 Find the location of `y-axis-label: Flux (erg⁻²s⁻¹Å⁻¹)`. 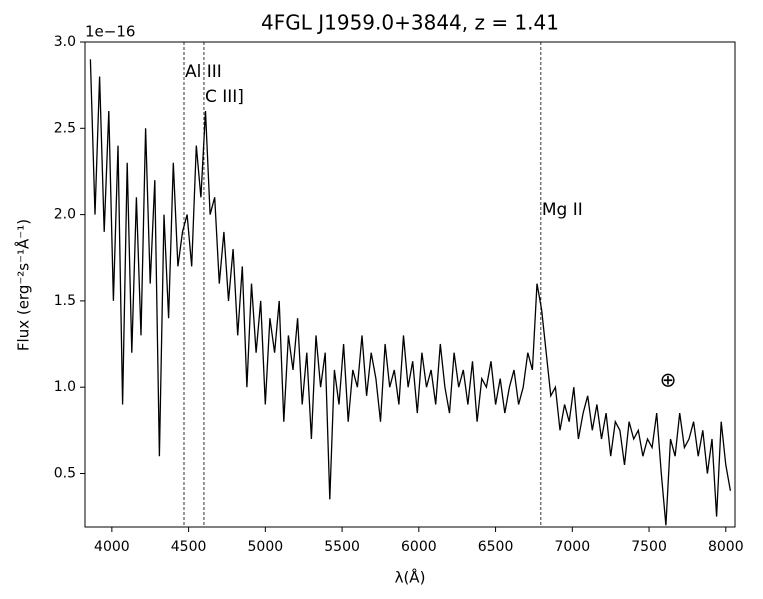

y-axis-label: Flux (erg⁻²s⁻¹Å⁻¹) is located at coordinates (23, 285).